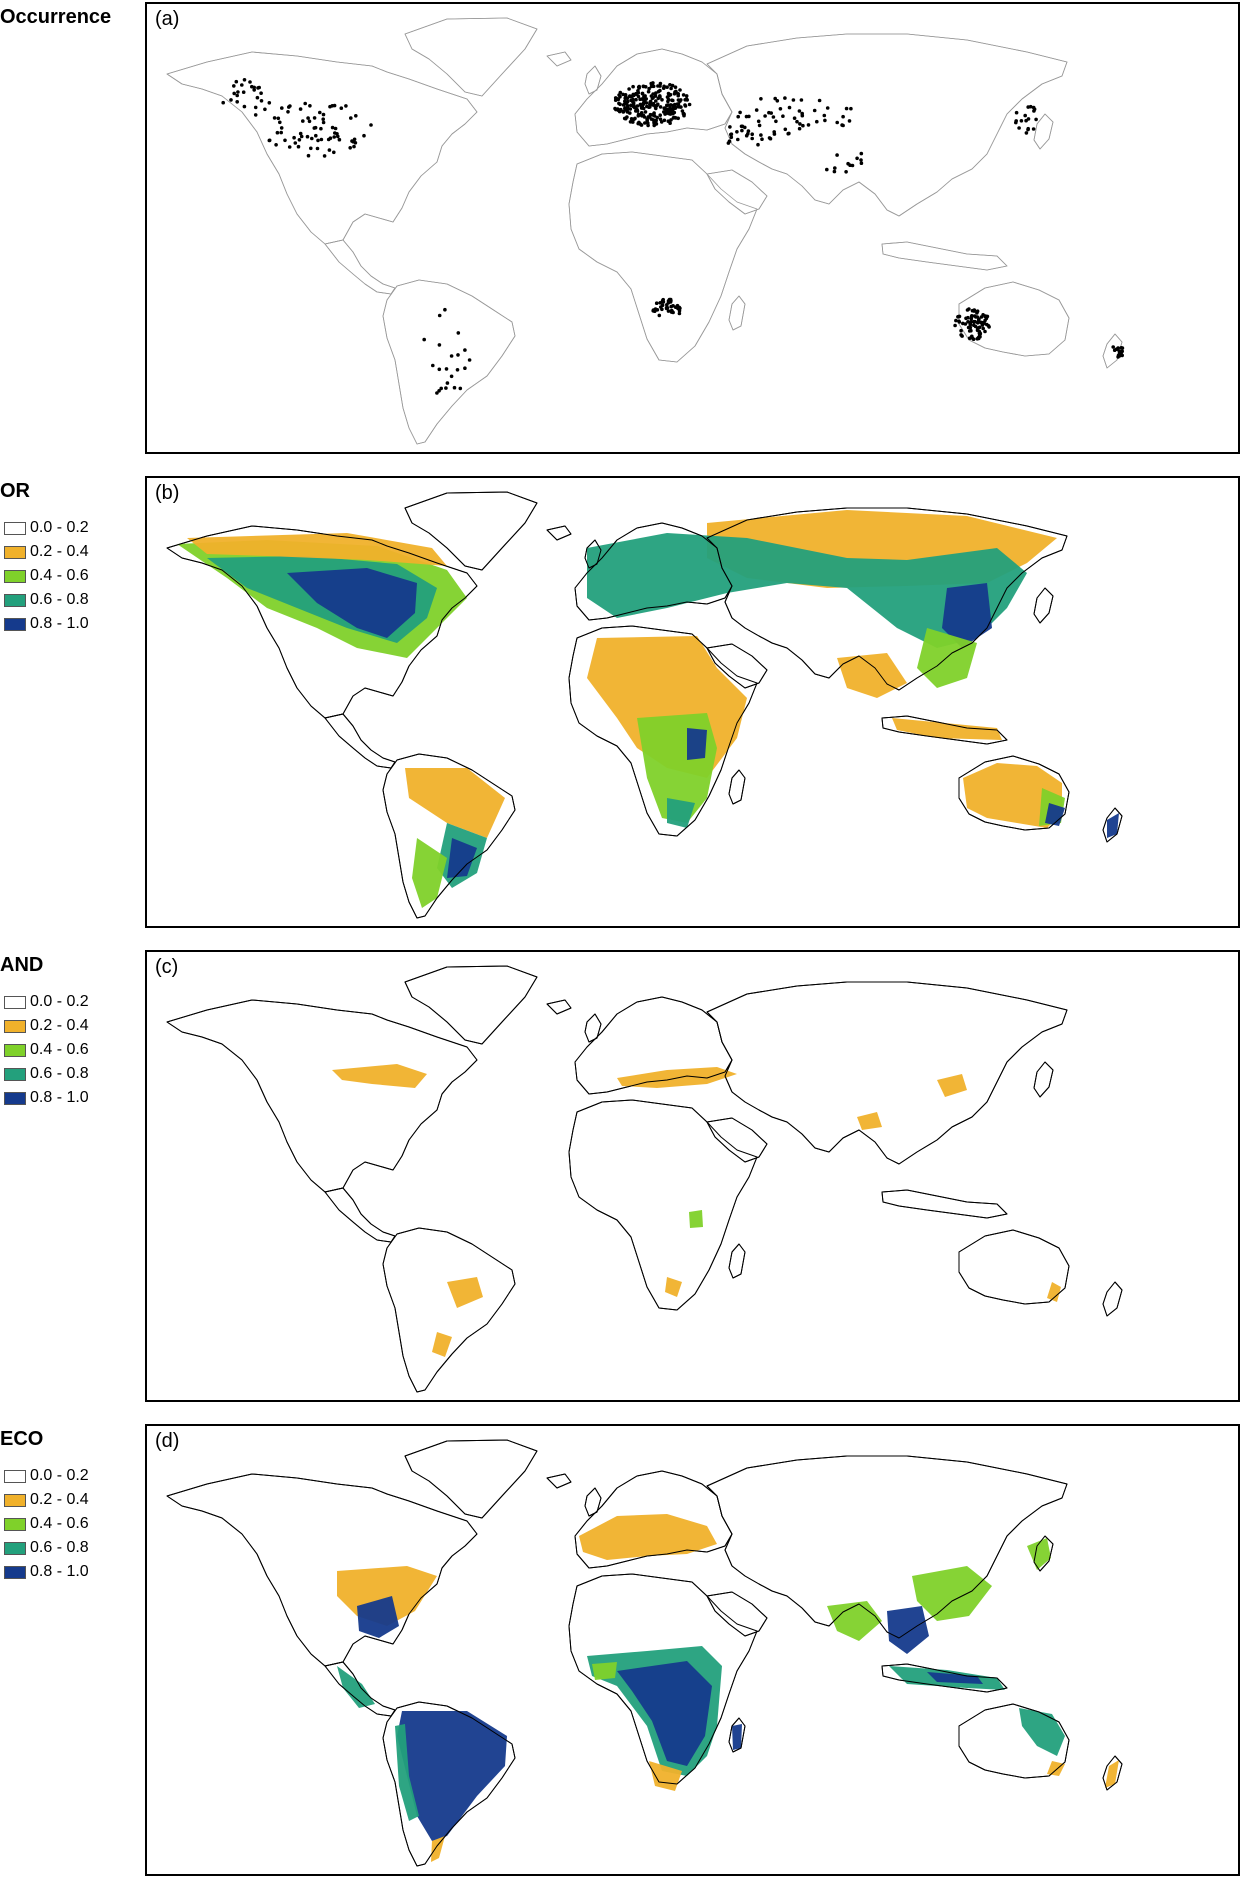  What do you see at coordinates (59, 1475) in the screenshot?
I see `legend-label: 0.0 - 0.2` at bounding box center [59, 1475].